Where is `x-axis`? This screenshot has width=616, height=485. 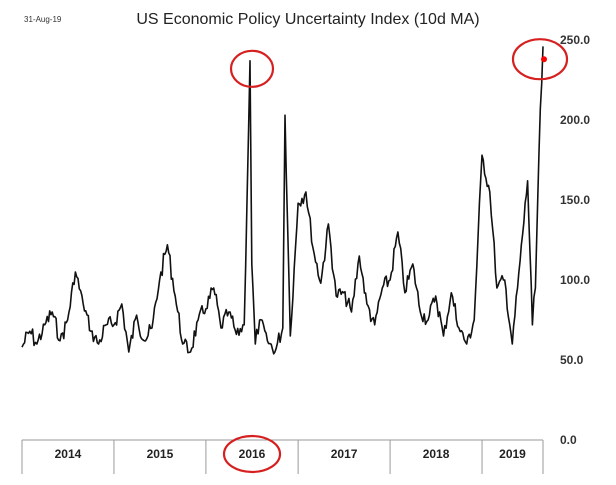 x-axis is located at coordinates (282, 456).